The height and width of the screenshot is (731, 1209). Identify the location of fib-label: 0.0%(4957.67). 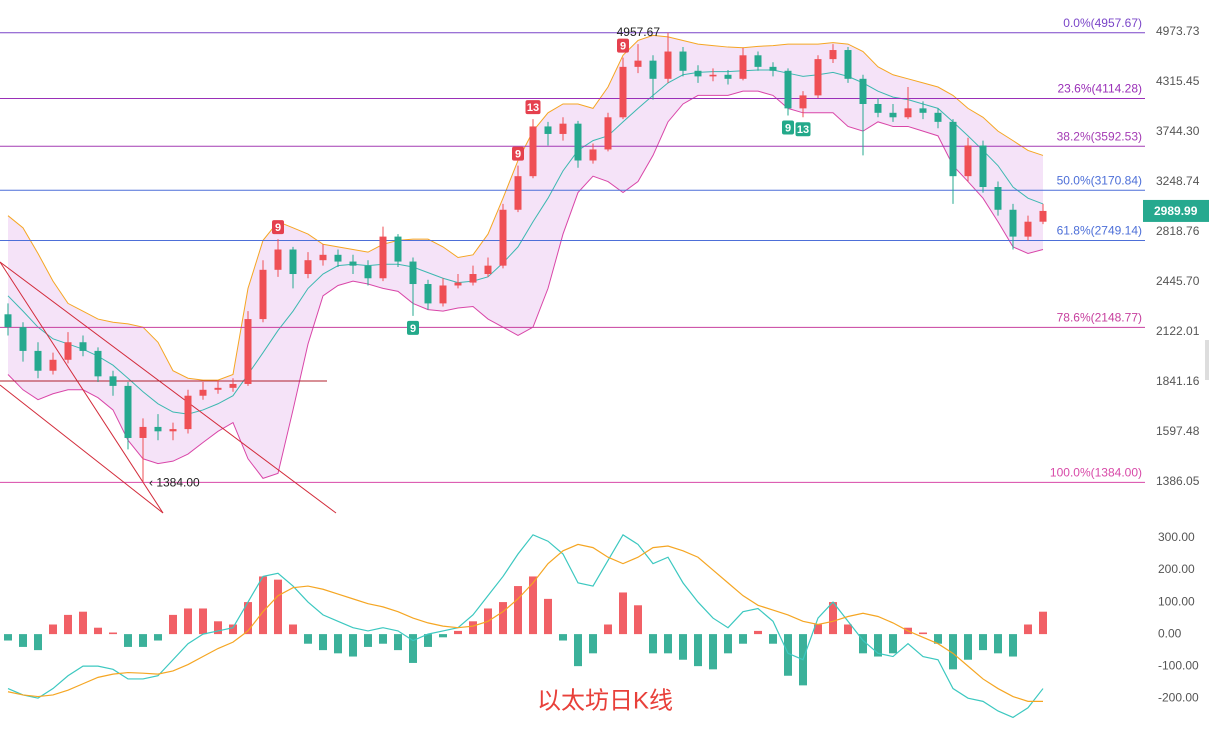
(1102, 23).